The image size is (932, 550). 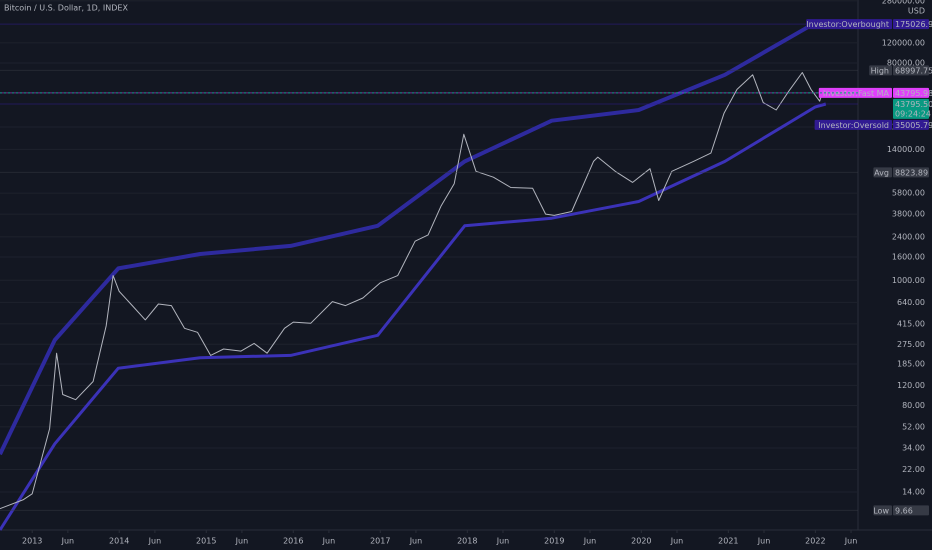 I want to click on tag-name: Low, so click(x=881, y=510).